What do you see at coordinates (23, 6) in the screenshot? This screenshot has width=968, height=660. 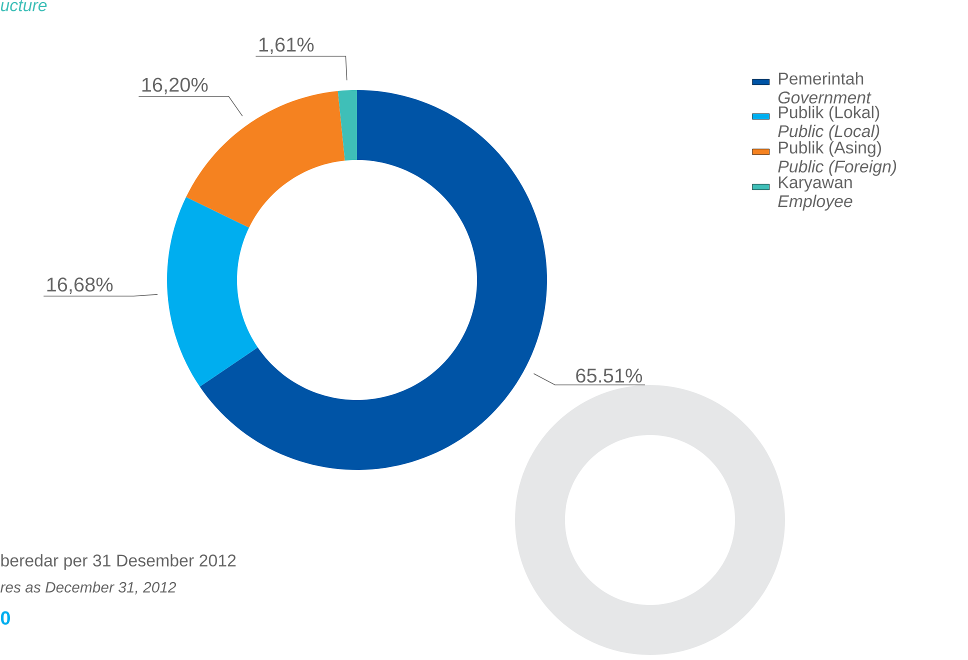 I see `chart-title: ucture` at bounding box center [23, 6].